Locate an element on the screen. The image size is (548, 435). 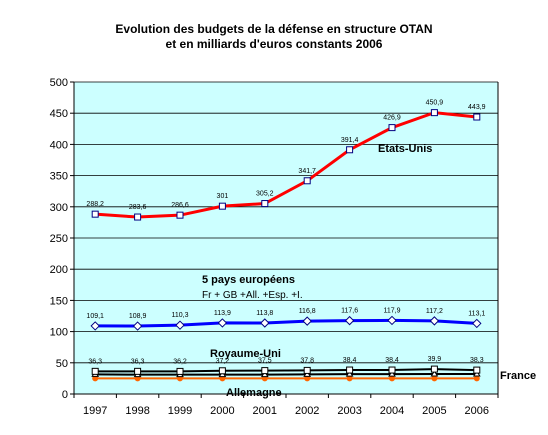
data-label: 38,3 is located at coordinates (477, 360).